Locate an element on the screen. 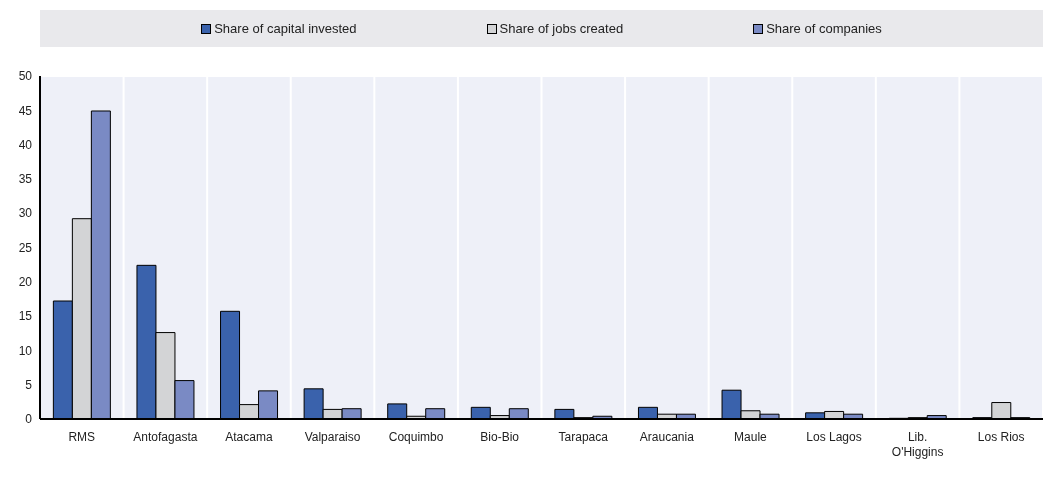  y-tick-label: 25 is located at coordinates (25, 247).